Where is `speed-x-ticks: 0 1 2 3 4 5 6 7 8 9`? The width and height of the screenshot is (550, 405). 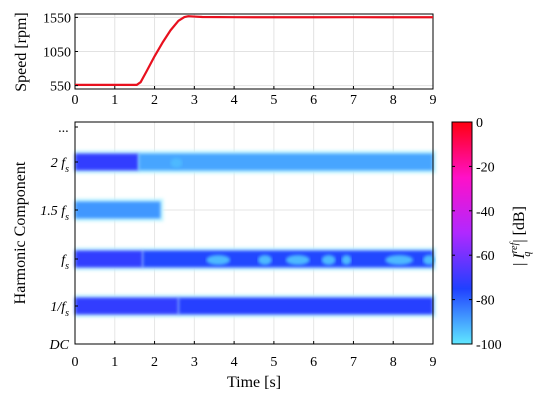 speed-x-ticks: 0 1 2 3 4 5 6 7 8 9 is located at coordinates (254, 97).